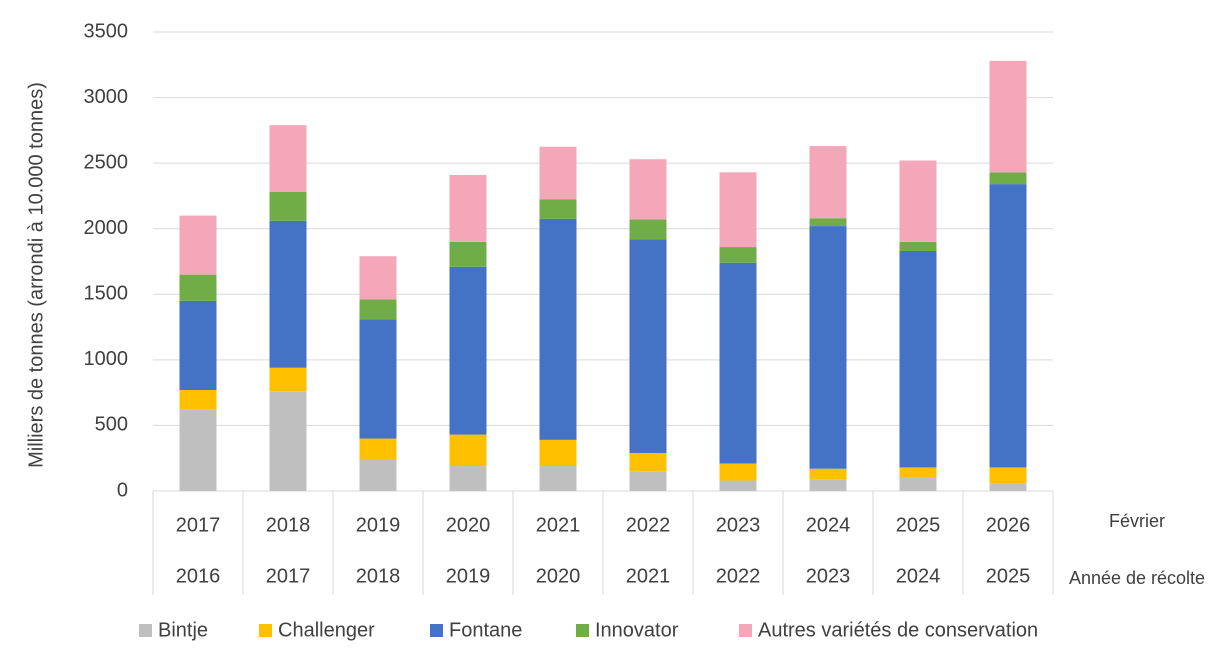 This screenshot has height=669, width=1231. I want to click on x-tick-label: 2026, so click(1008, 525).